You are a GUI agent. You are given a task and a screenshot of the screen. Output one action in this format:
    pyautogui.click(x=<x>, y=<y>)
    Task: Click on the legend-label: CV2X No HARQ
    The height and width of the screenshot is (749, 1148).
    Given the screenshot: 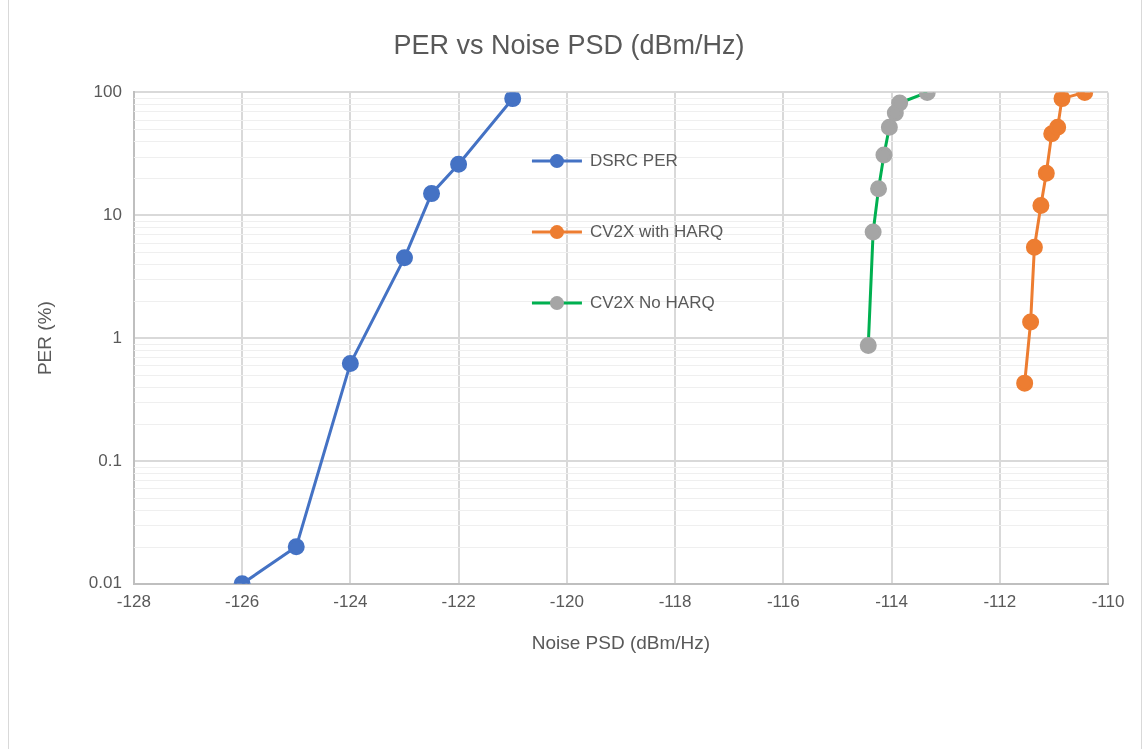 What is the action you would take?
    pyautogui.click(x=652, y=302)
    